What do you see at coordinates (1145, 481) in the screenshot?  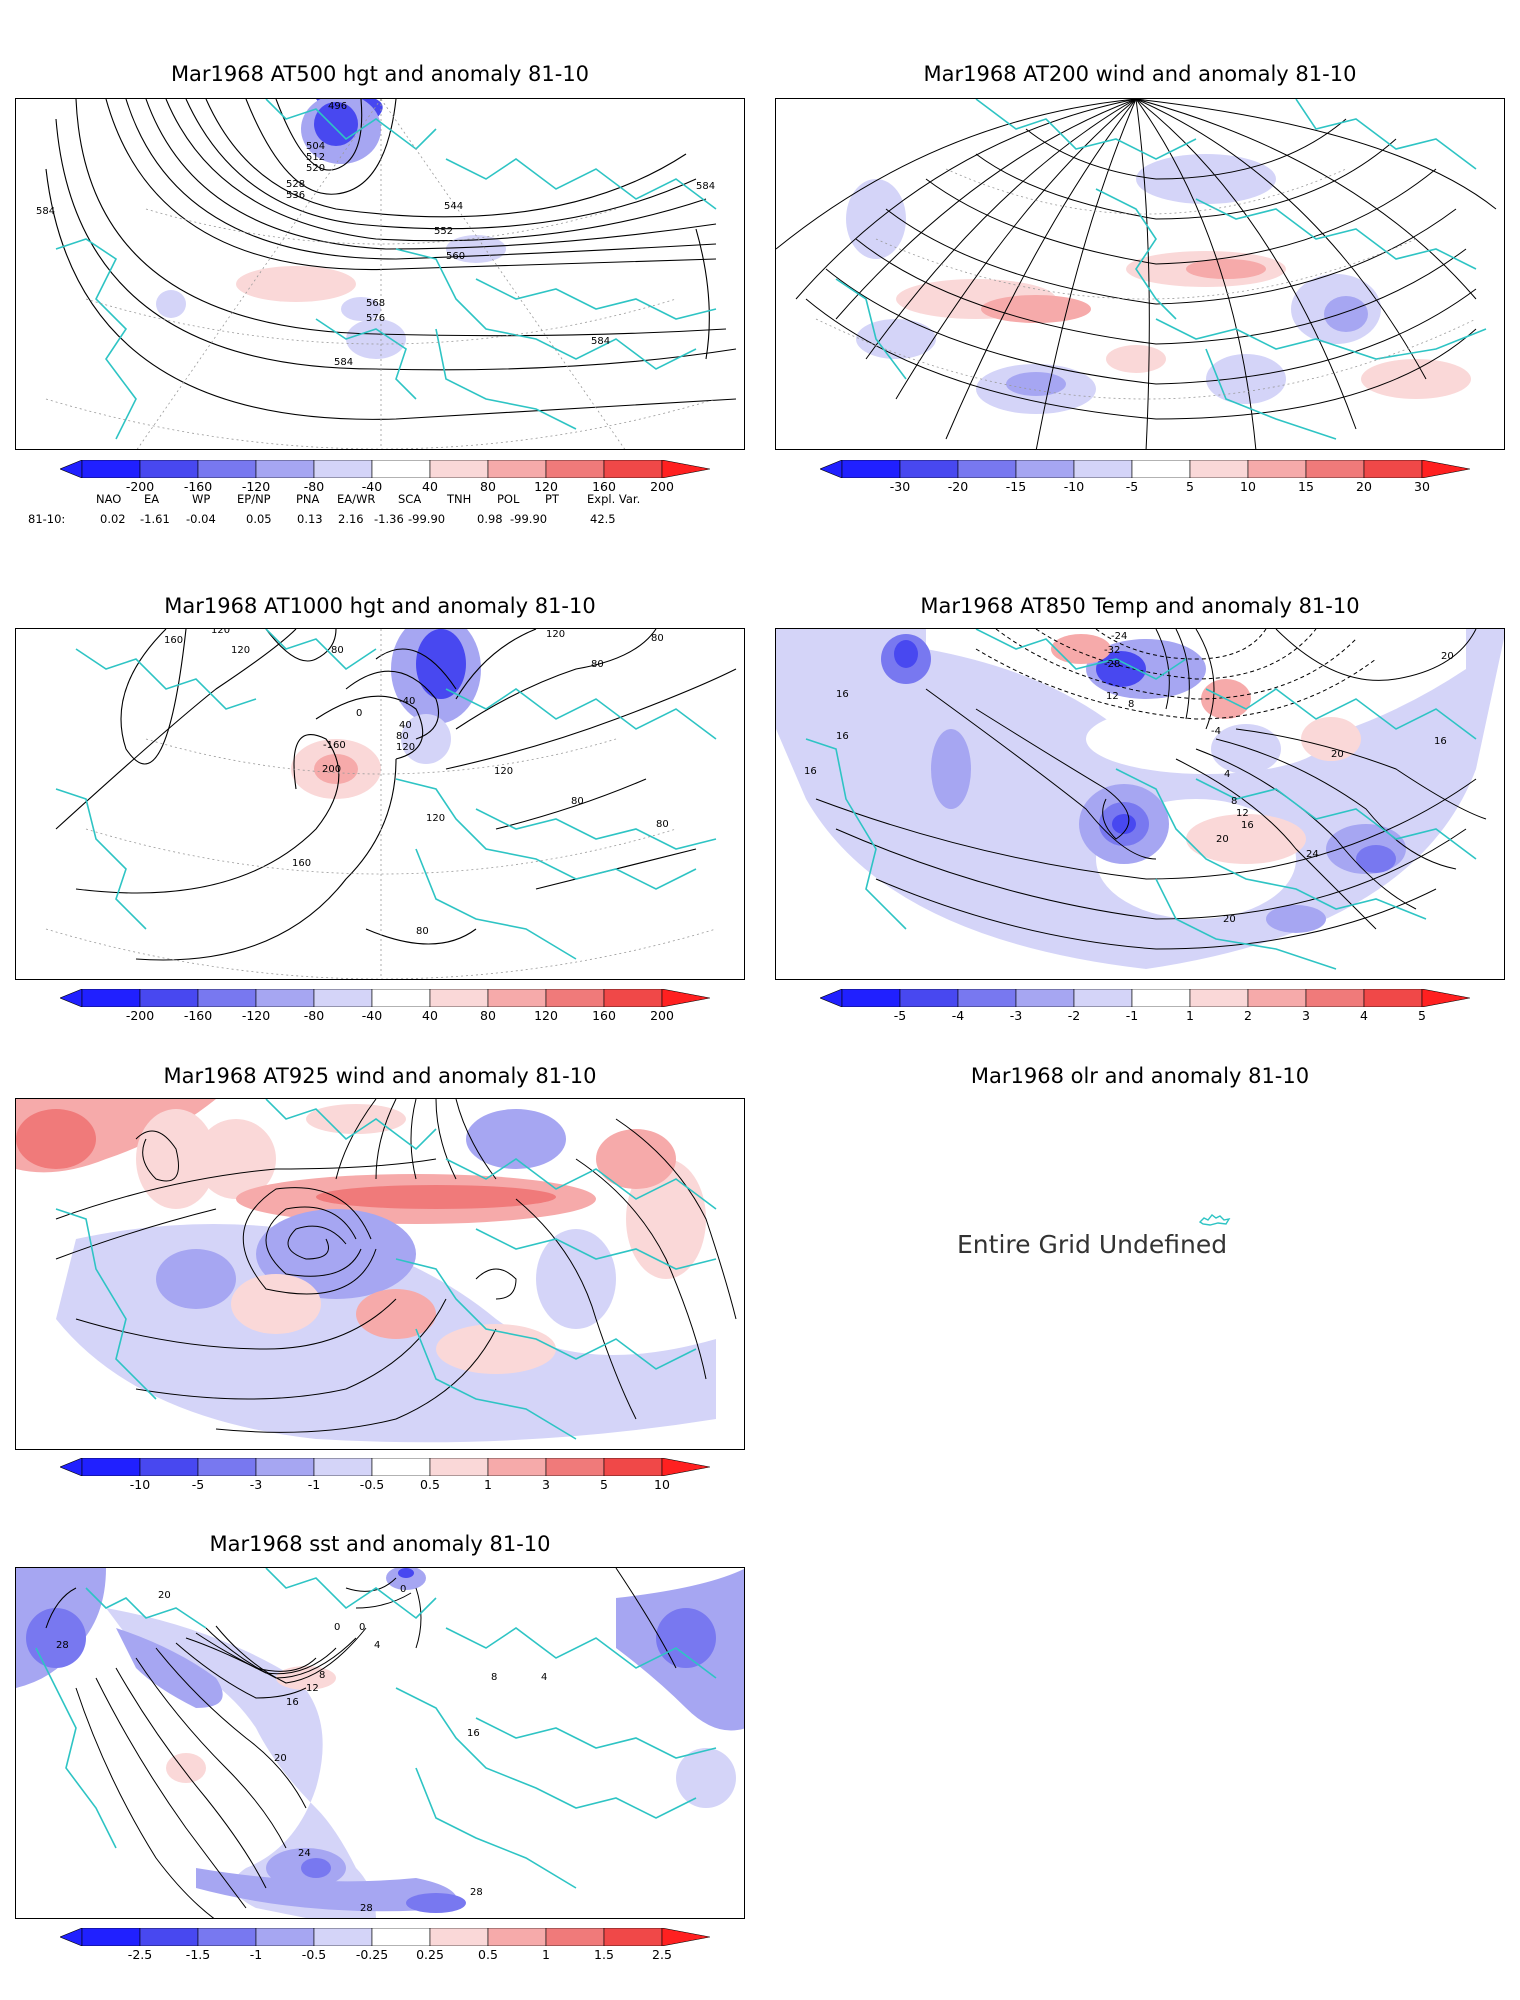 I see `colorbar-200wind: -30 -20 -15 -10 -5 5 10 15 20 30` at bounding box center [1145, 481].